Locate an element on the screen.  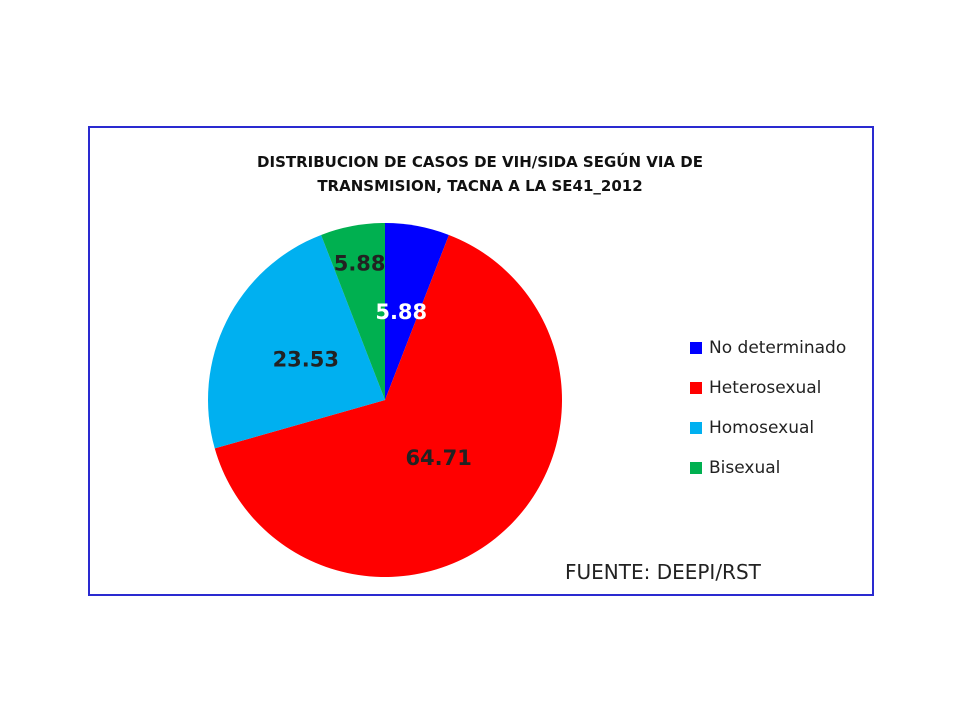
data-label-heterosexual: 64.71 is located at coordinates (438, 458).